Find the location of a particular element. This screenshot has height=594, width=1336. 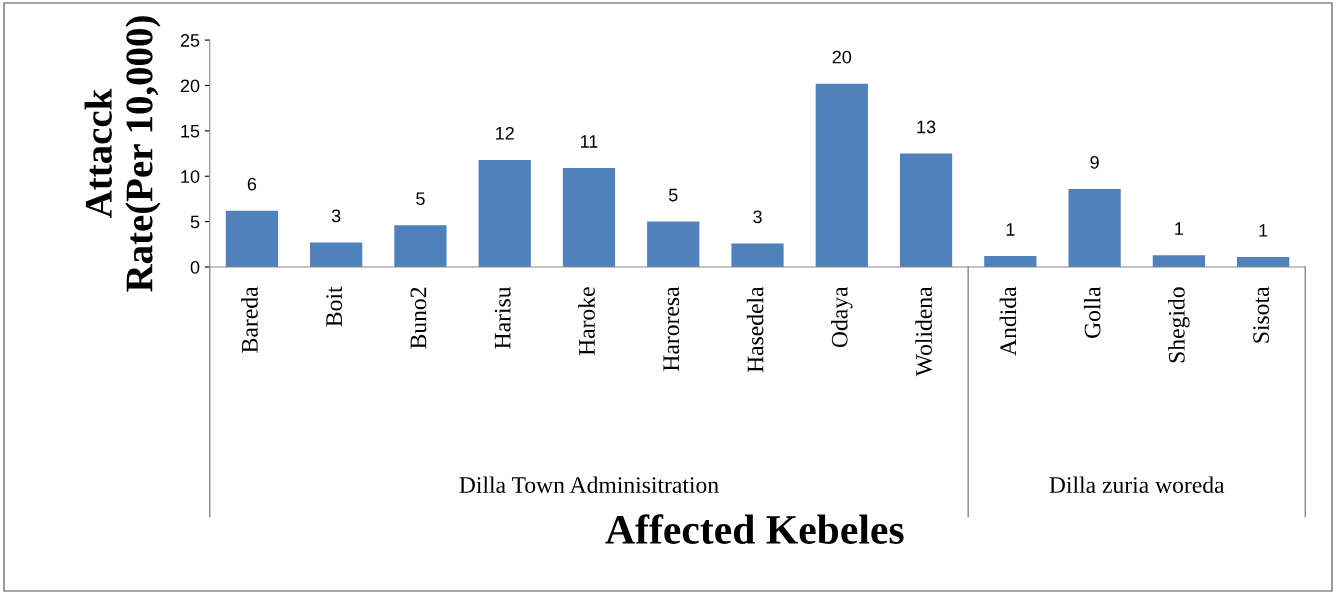

x-tick-label: Buno2 is located at coordinates (418, 318).